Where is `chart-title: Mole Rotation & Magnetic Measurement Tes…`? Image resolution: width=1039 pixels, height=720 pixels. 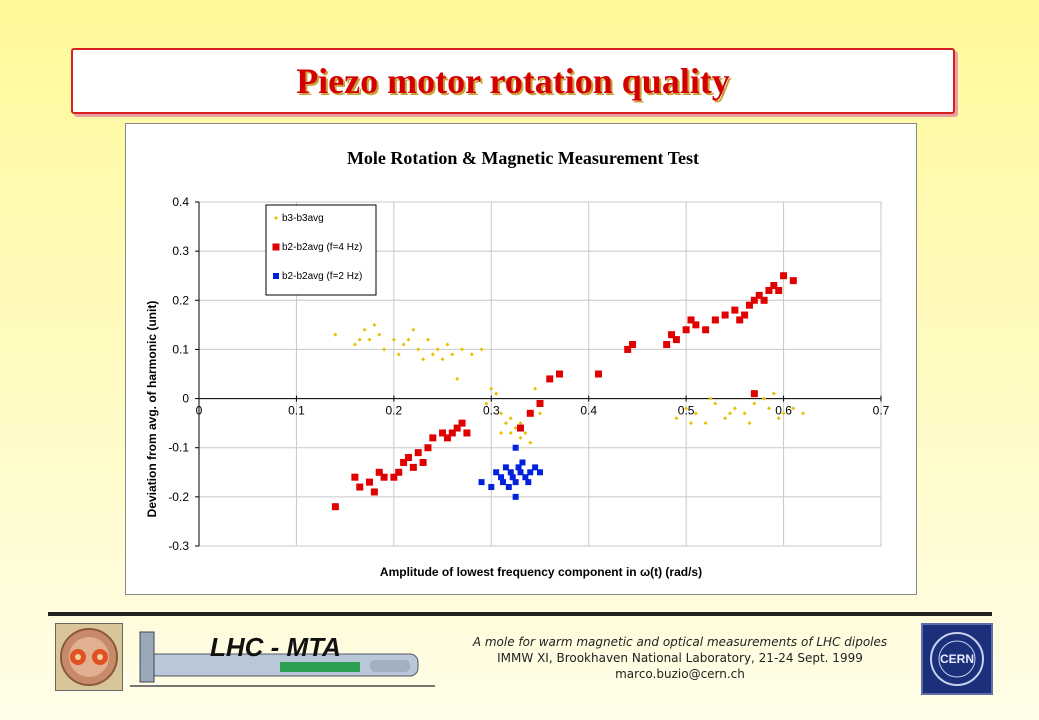 chart-title: Mole Rotation & Magnetic Measurement Tes… is located at coordinates (523, 158).